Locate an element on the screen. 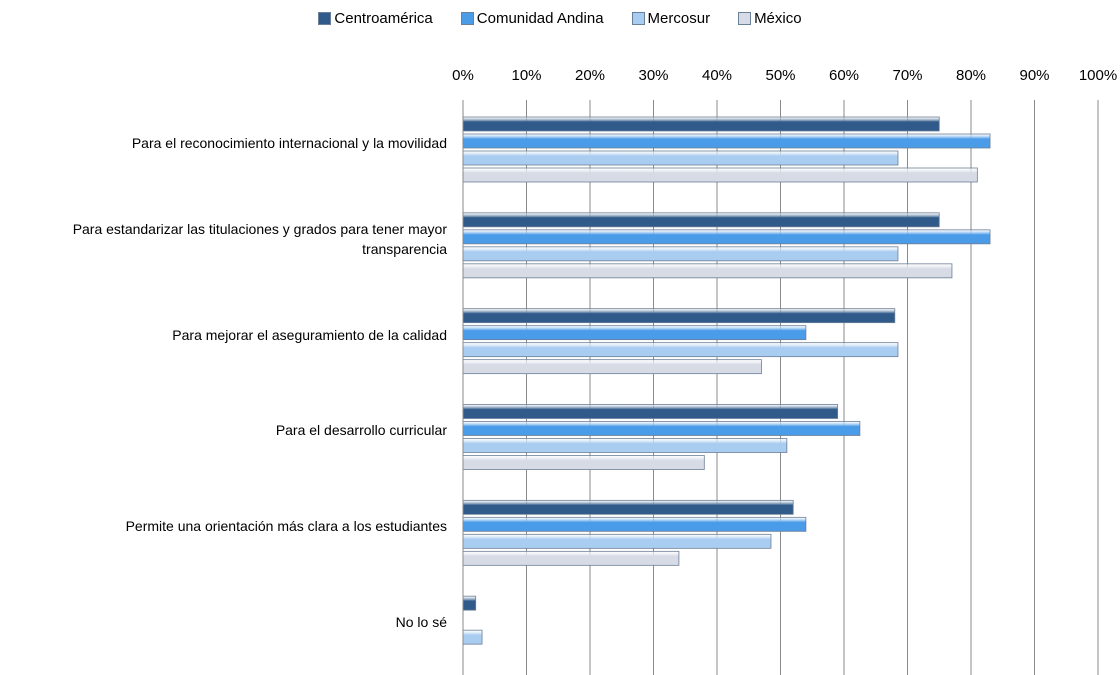 This screenshot has height=675, width=1120. legend-item: Centroamérica is located at coordinates (375, 18).